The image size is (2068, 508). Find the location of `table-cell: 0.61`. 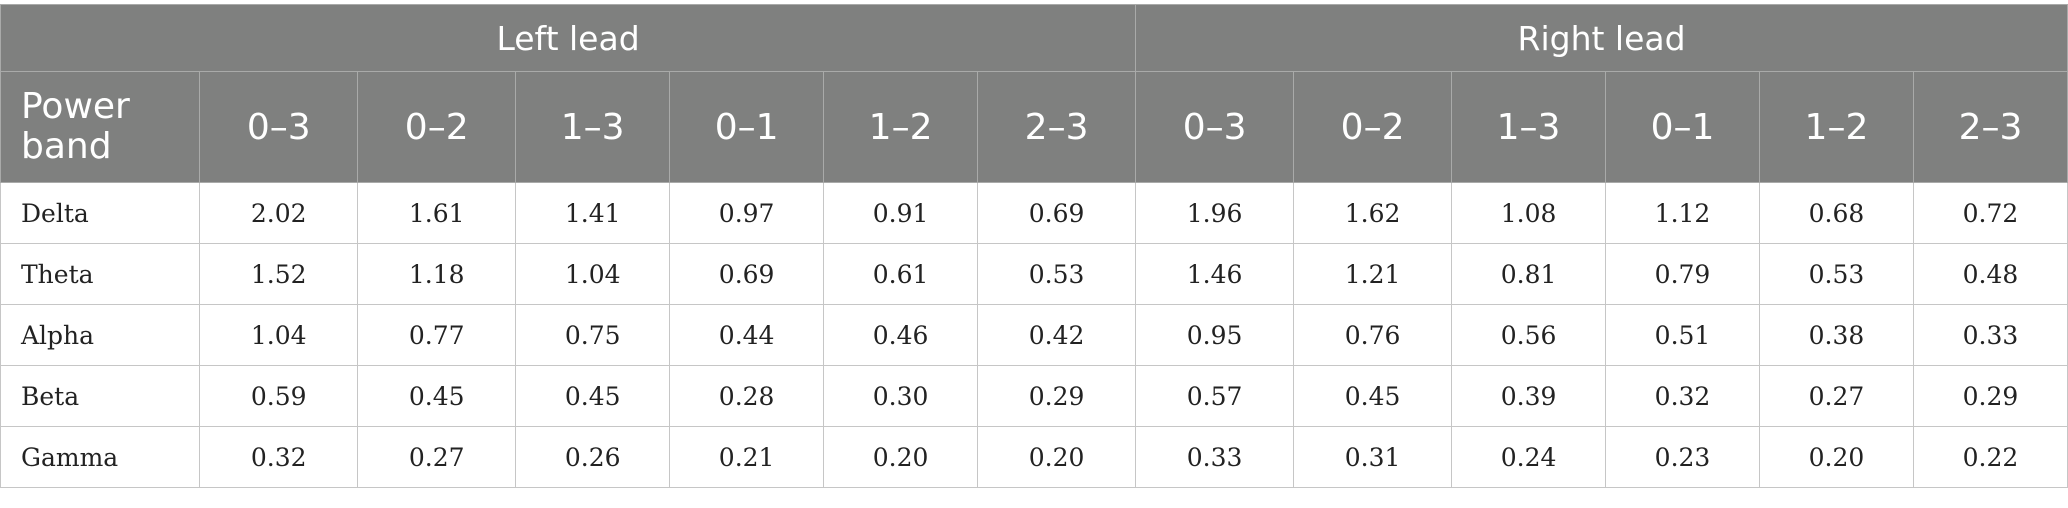

table-cell: 0.61 is located at coordinates (901, 274).